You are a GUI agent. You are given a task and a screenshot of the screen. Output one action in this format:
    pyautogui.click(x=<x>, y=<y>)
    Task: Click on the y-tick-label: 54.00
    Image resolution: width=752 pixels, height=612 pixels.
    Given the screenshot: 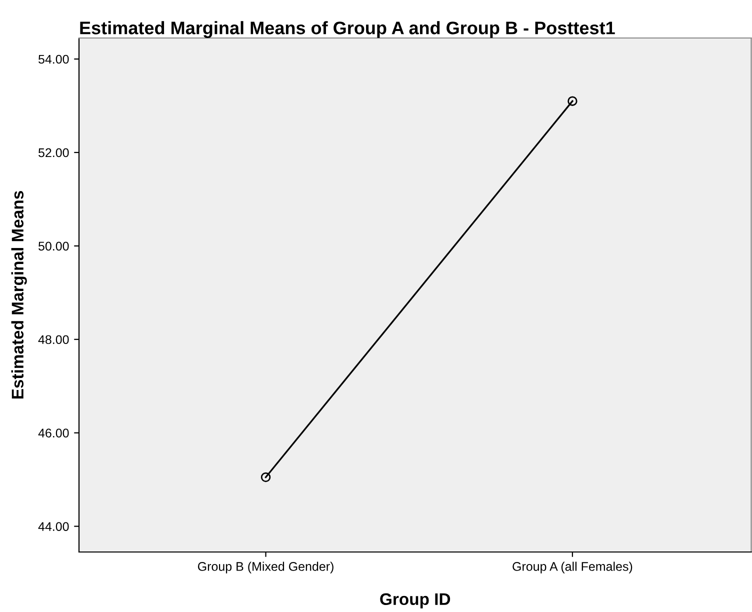 What is the action you would take?
    pyautogui.click(x=53, y=59)
    